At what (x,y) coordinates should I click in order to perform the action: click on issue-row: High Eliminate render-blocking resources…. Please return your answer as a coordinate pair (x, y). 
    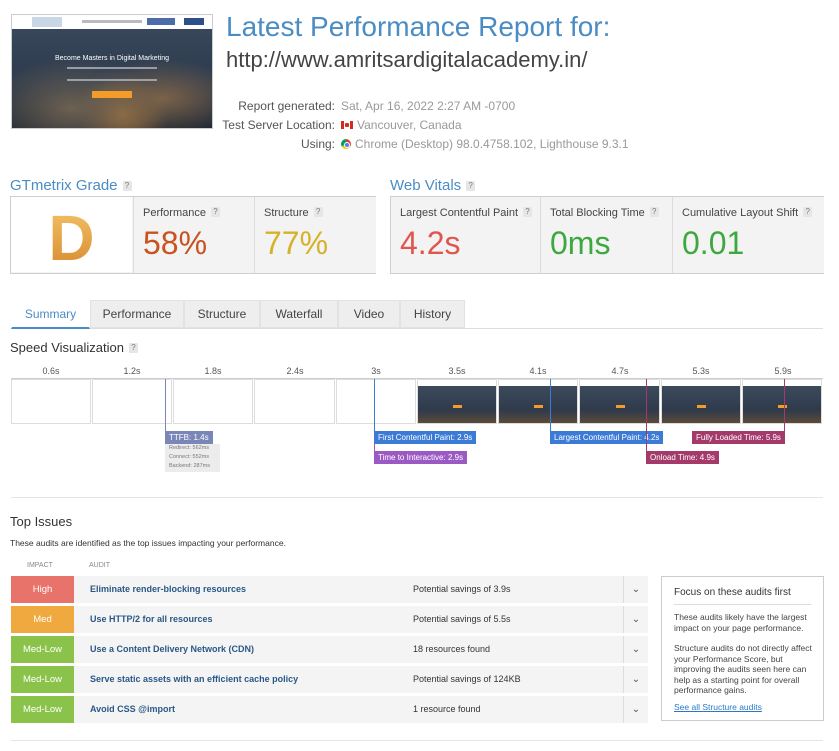
    Looking at the image, I should click on (329, 591).